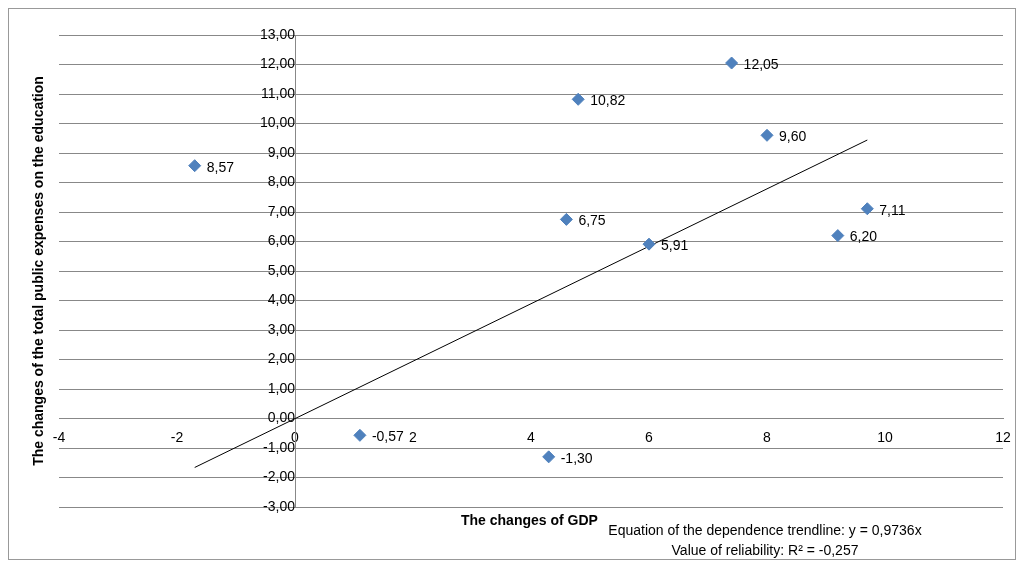  I want to click on y-tick-label: 12,00, so click(277, 63).